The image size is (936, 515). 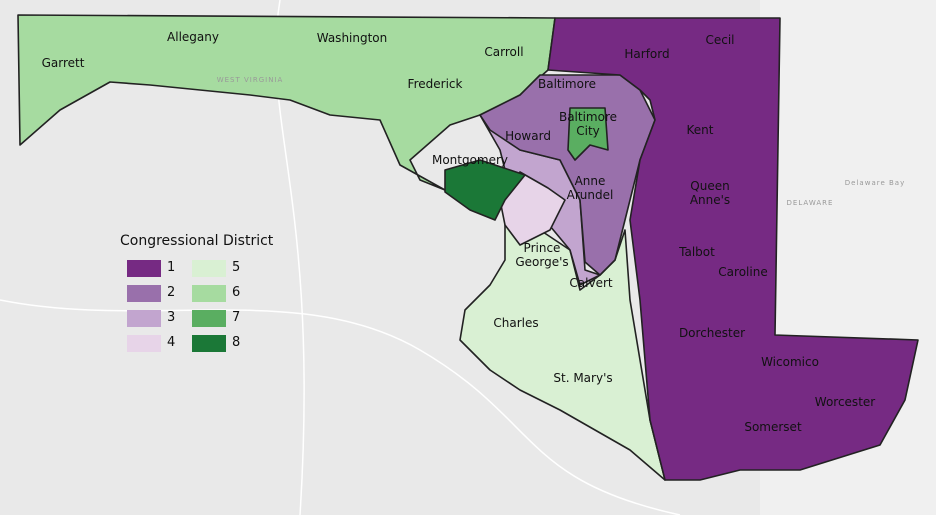 What do you see at coordinates (236, 342) in the screenshot?
I see `legend-label: 8` at bounding box center [236, 342].